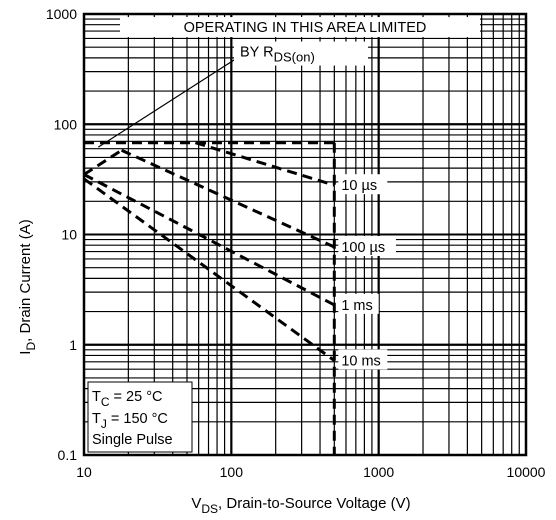 Image resolution: width=556 pixels, height=520 pixels. Describe the element at coordinates (132, 440) in the screenshot. I see `condition-pulse: Single Pulse` at that location.